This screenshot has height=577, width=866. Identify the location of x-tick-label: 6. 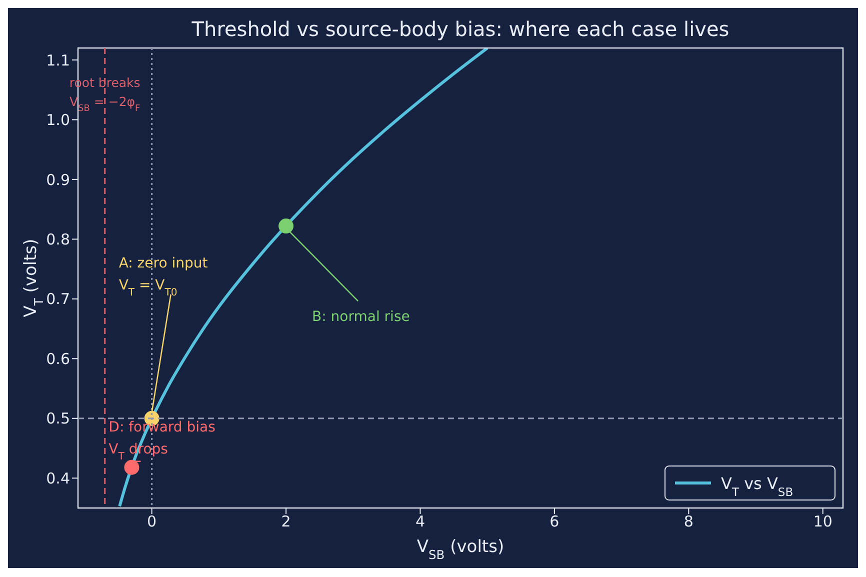
(555, 521).